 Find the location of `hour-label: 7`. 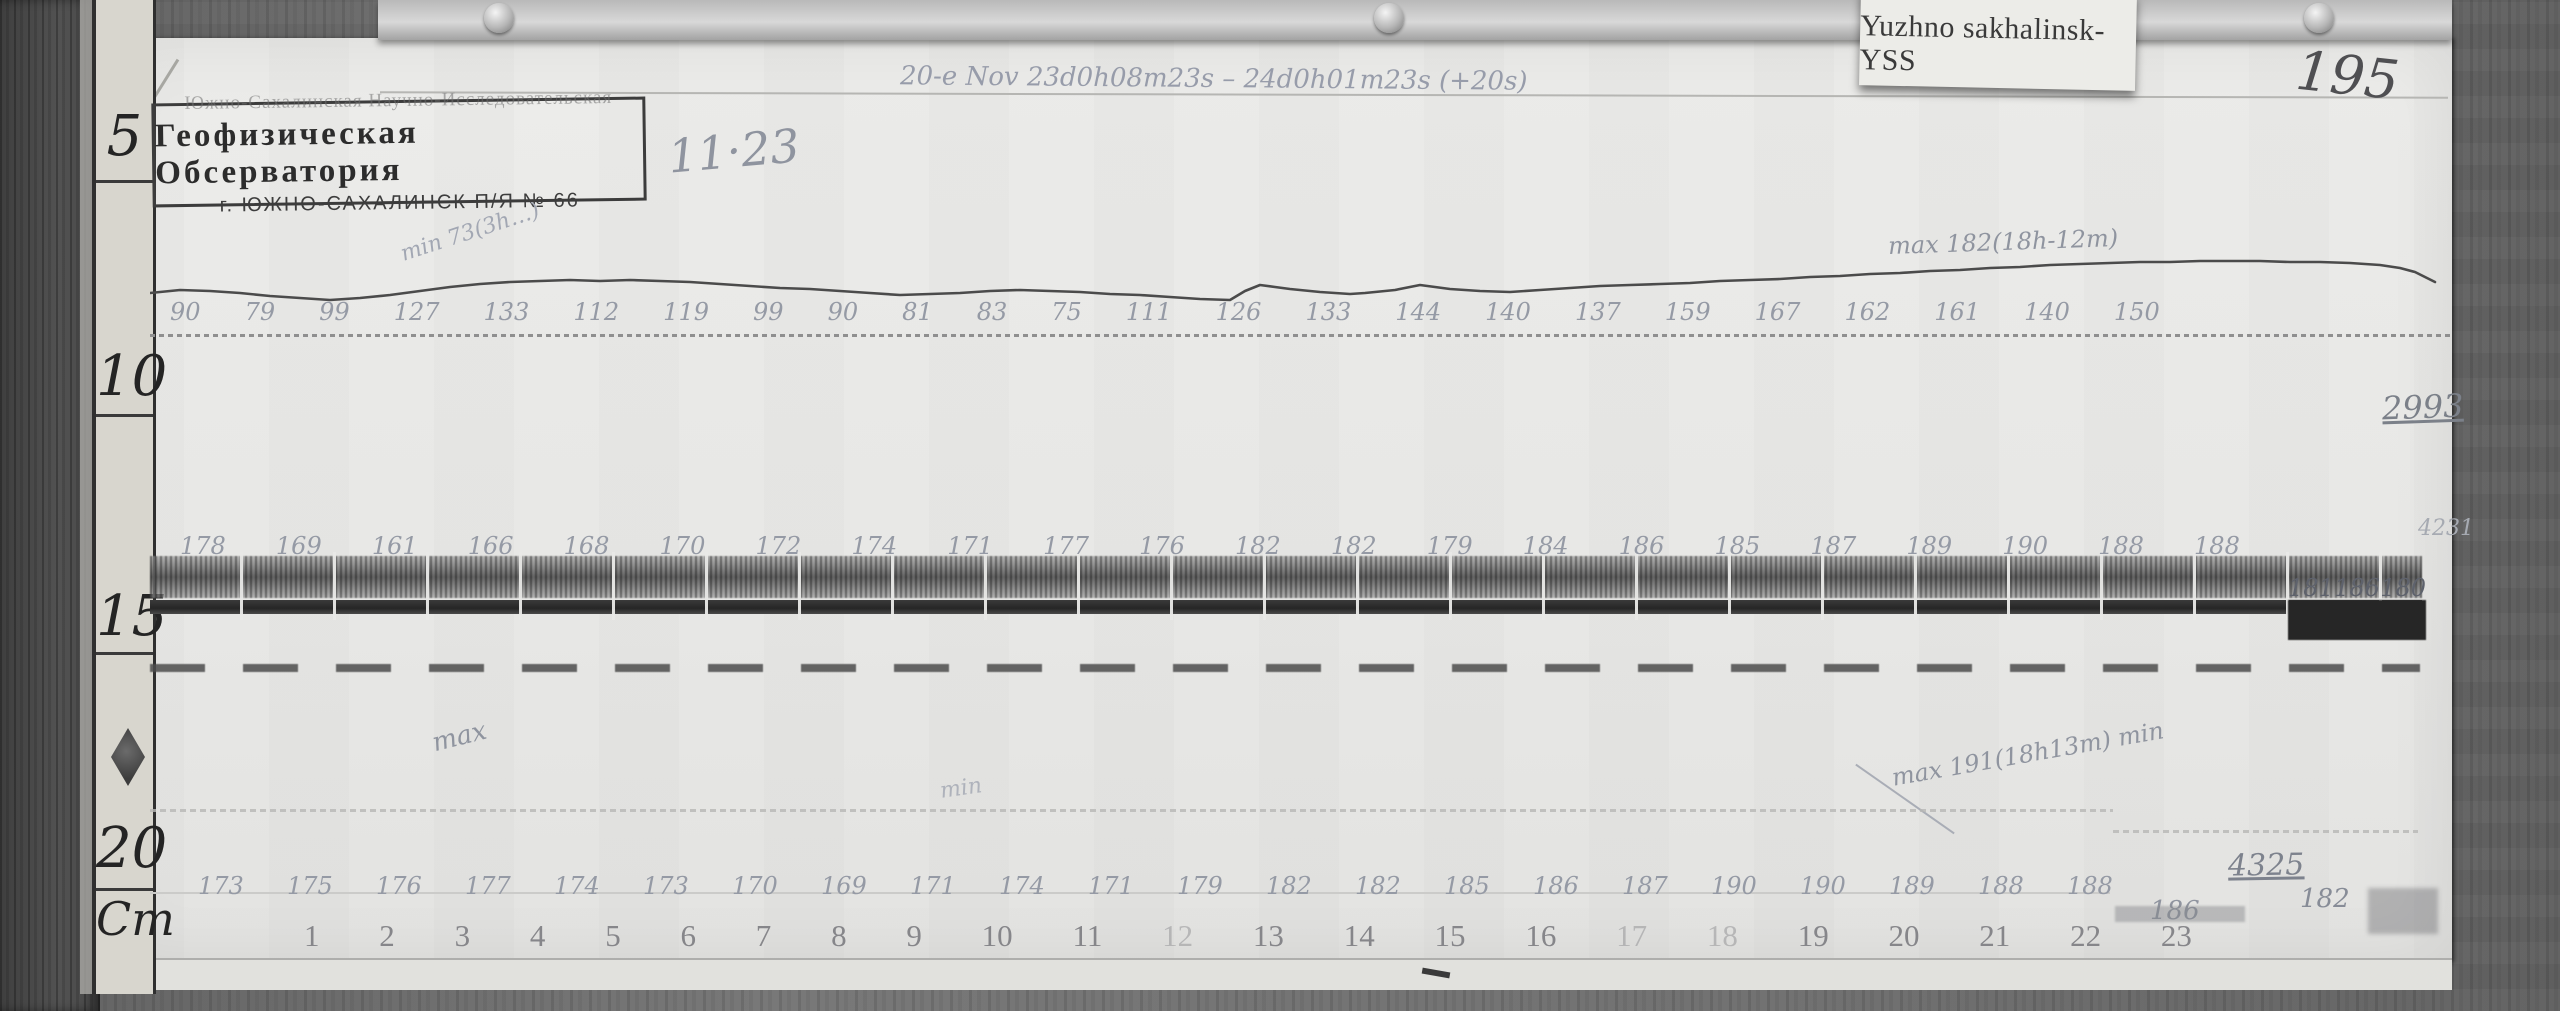

hour-label: 7 is located at coordinates (763, 935).